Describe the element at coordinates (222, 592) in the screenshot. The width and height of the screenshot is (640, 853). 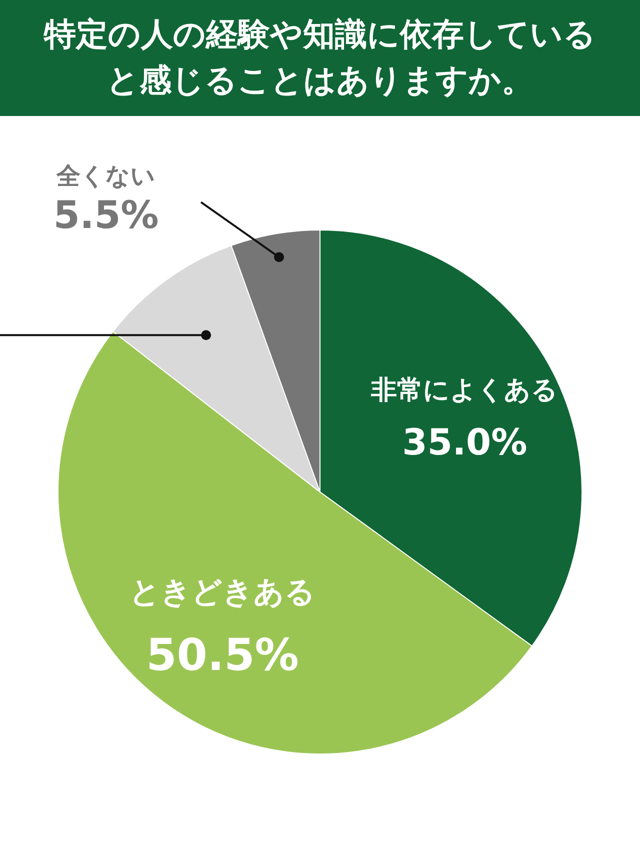
I see `slice-label: ときどきある` at that location.